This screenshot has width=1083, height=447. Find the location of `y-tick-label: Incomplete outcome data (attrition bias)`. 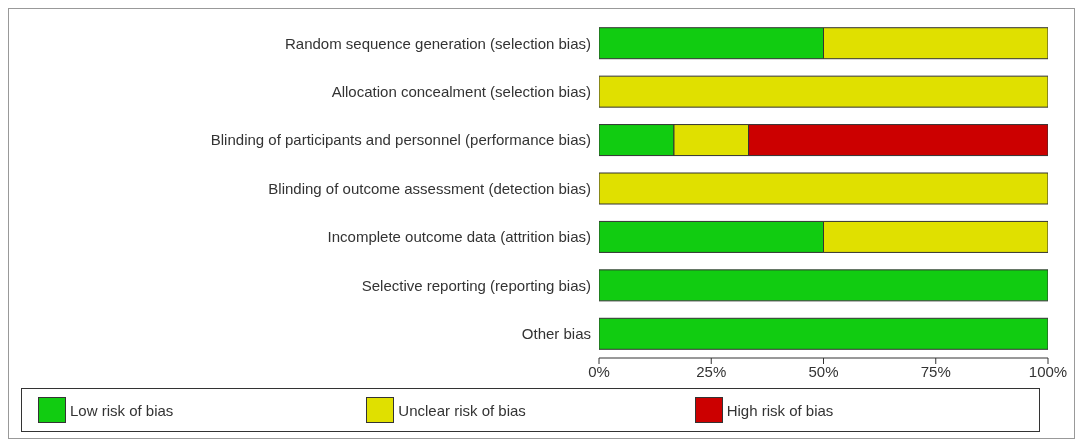

y-tick-label: Incomplete outcome data (attrition bias) is located at coordinates (459, 237).